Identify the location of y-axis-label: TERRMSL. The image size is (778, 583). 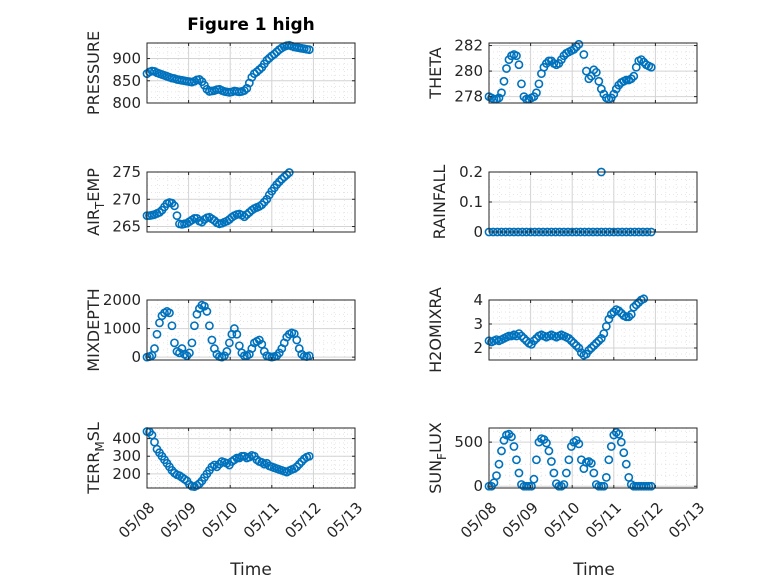
(95, 458).